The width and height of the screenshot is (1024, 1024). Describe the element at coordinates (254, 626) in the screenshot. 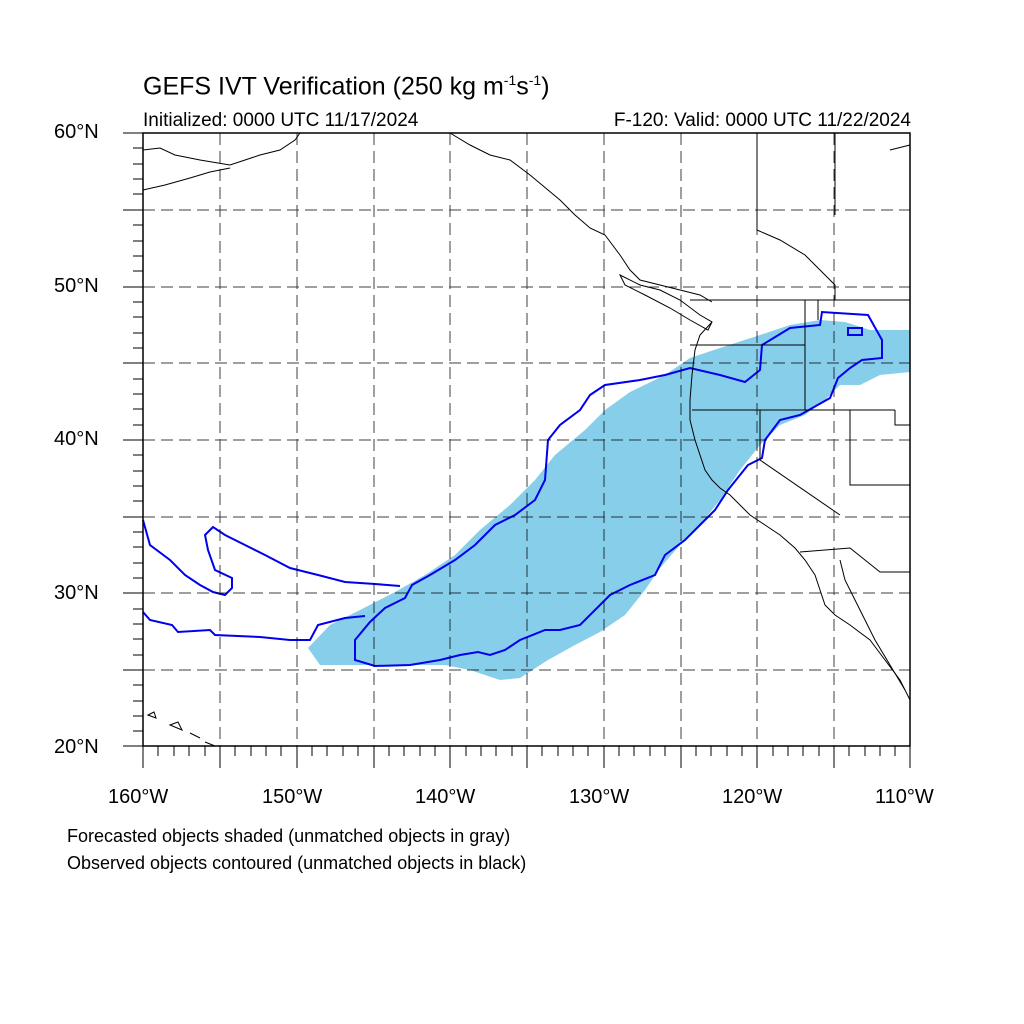

I see `observed-object-west-lower` at that location.